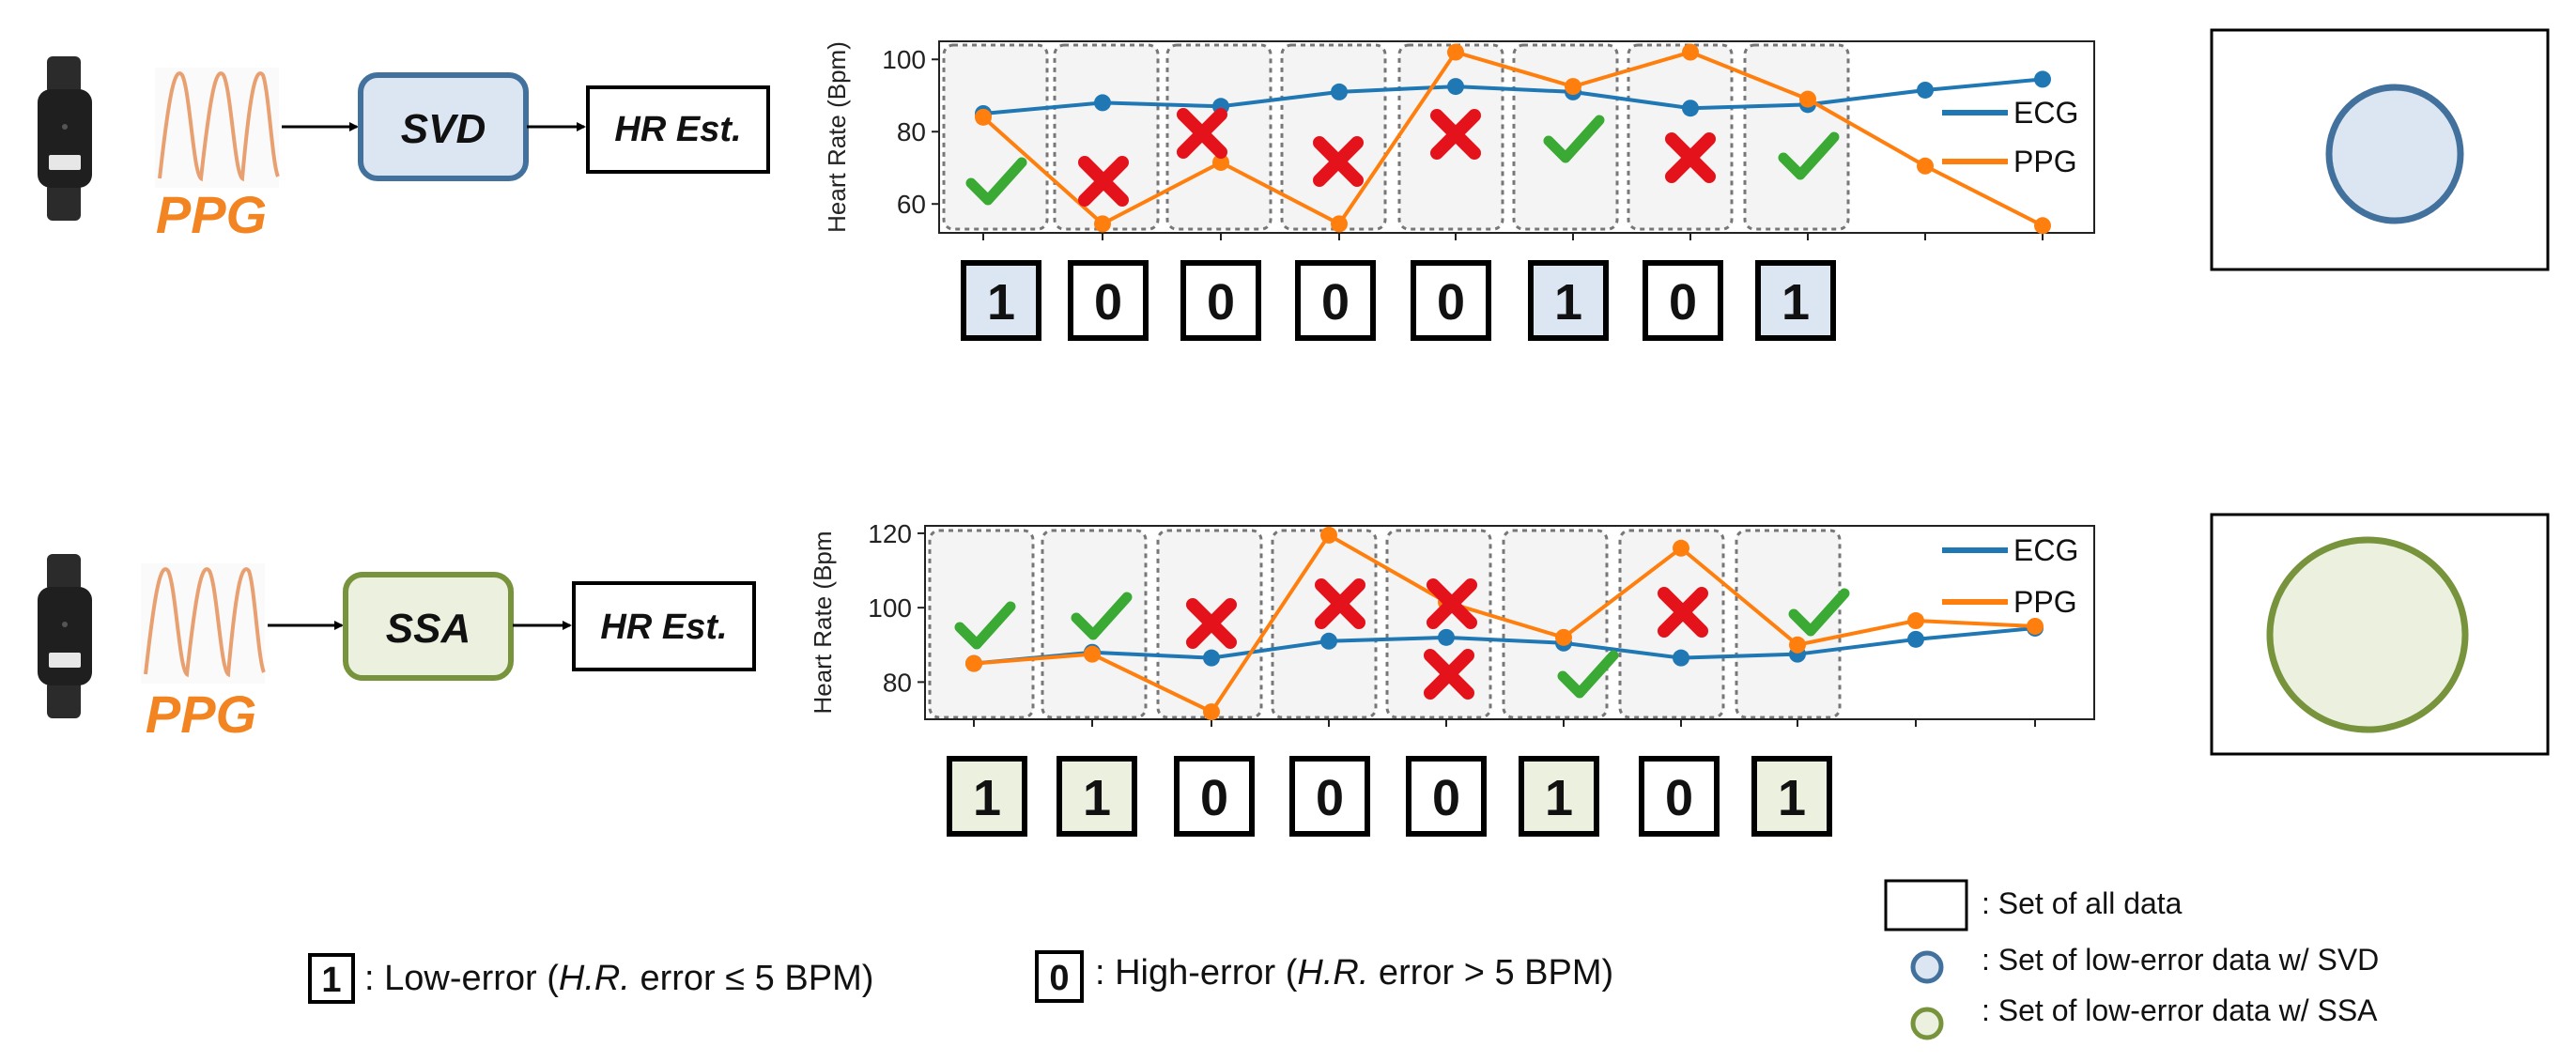  Describe the element at coordinates (1398, 300) in the screenshot. I see `binary-labels-svd: 1 0 0 0 0 1 0 1` at that location.